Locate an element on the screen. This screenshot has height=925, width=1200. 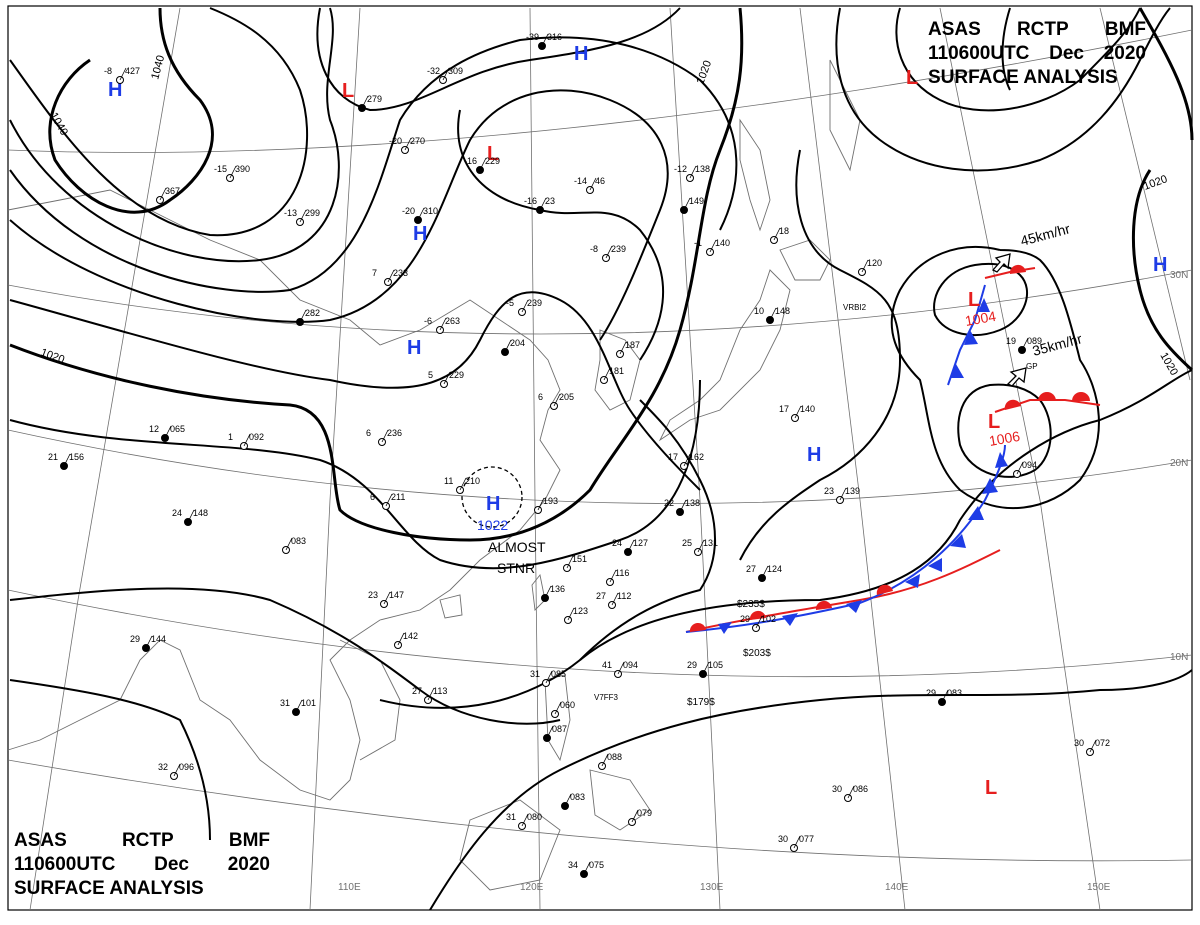
coast-luzon is located at coordinates (557, 718).